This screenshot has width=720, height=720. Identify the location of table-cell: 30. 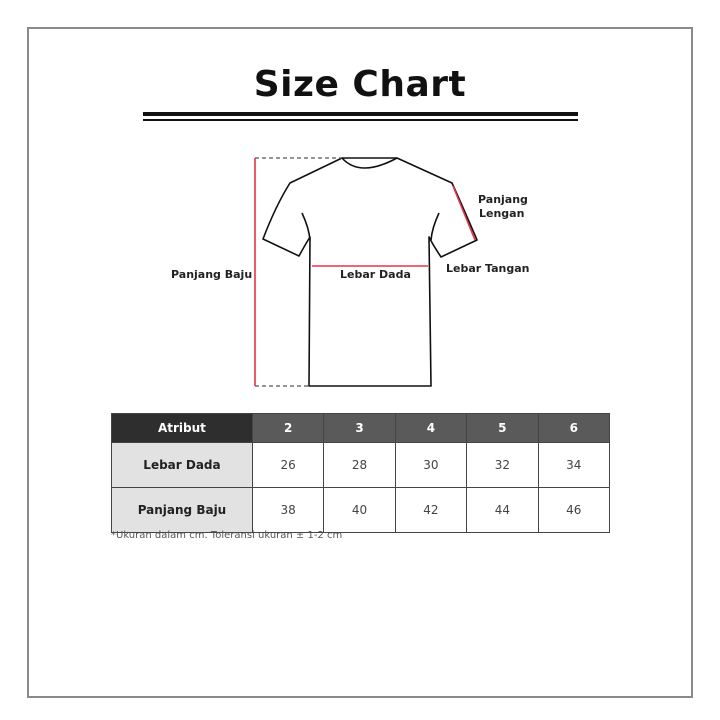
(431, 465).